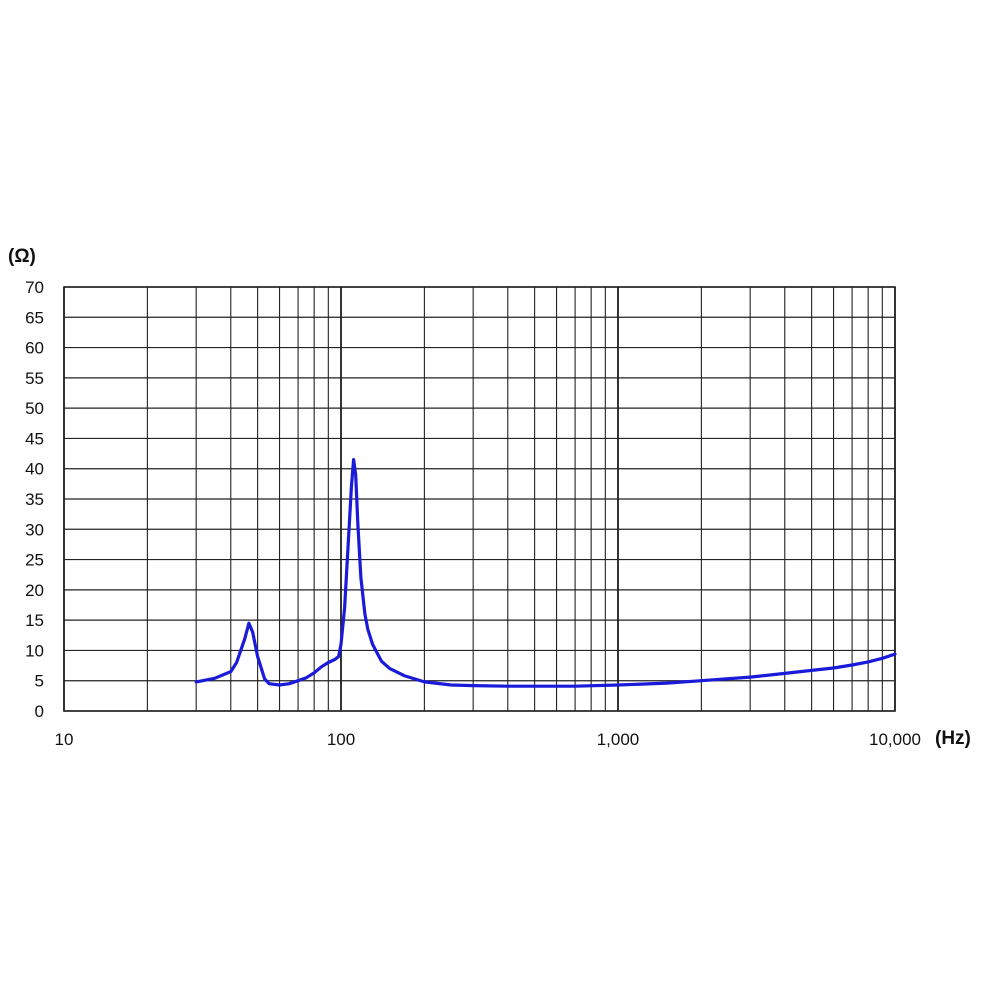  I want to click on y-tick-label: 15, so click(34, 620).